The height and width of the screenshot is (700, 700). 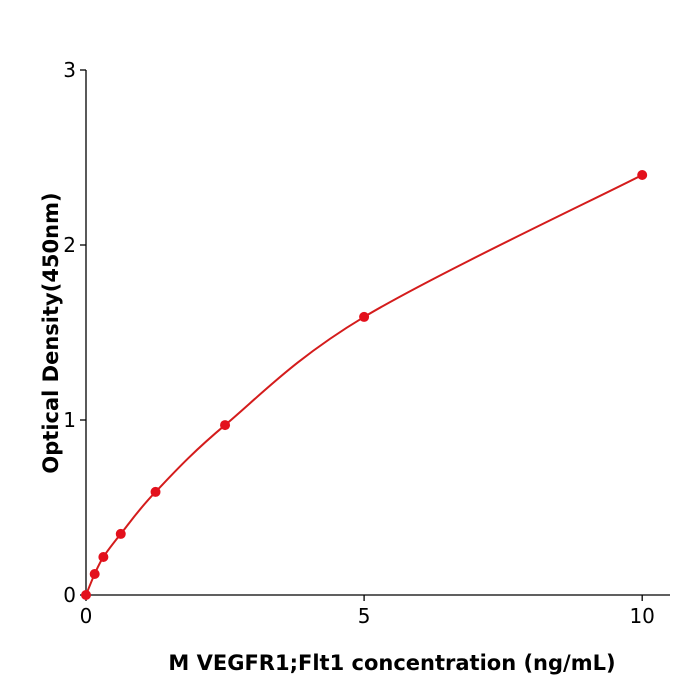 I want to click on x-tick-label: 0, so click(x=86, y=616).